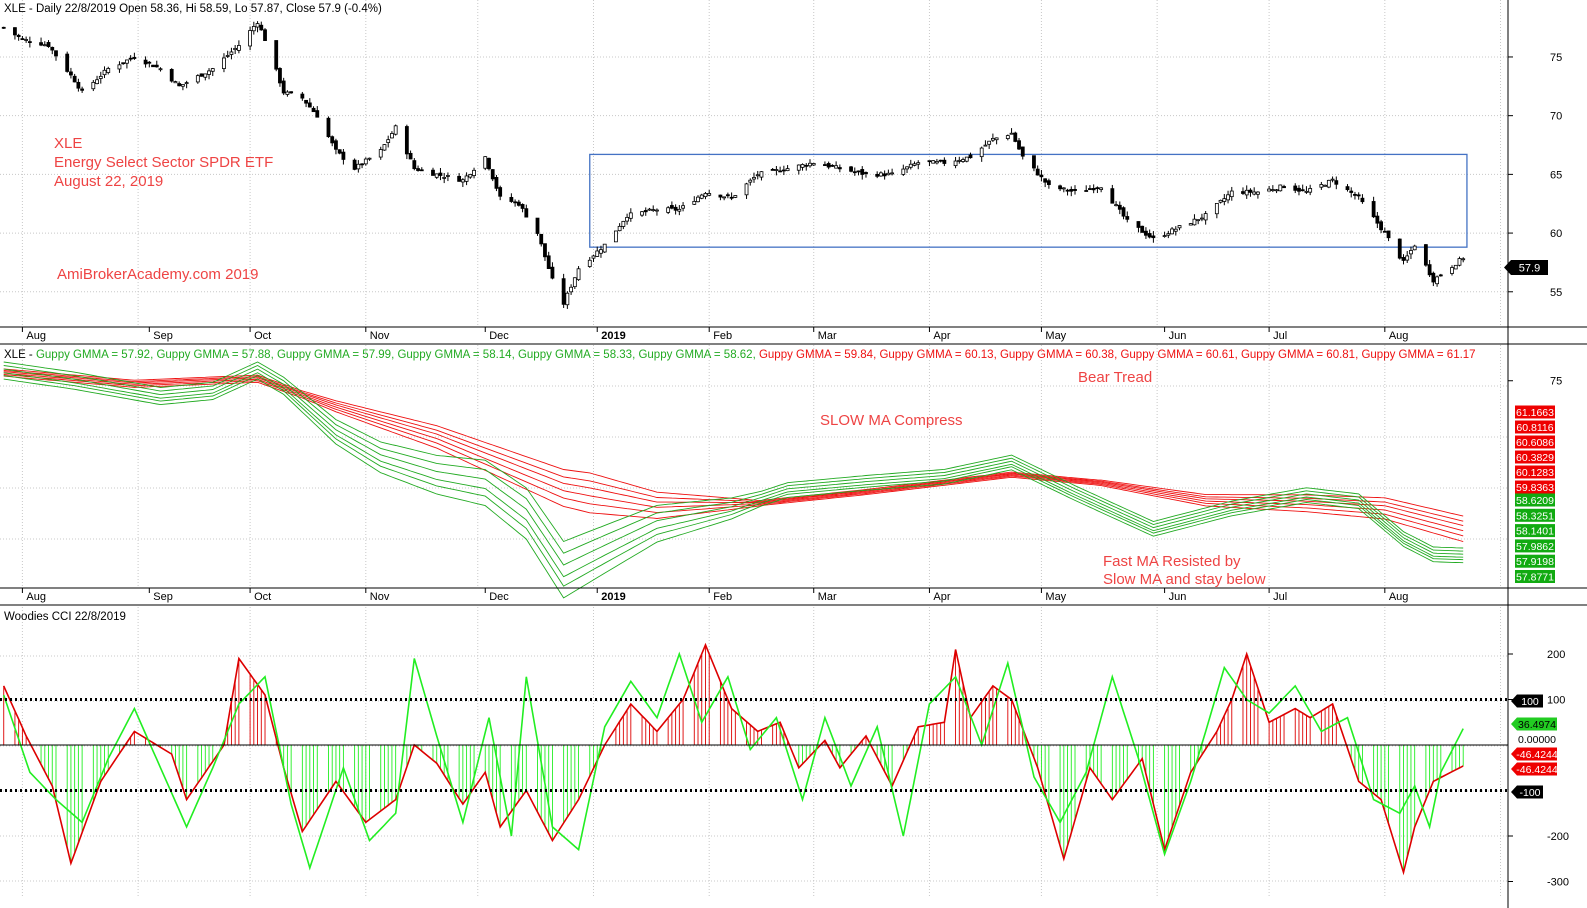 Image resolution: width=1587 pixels, height=908 pixels. Describe the element at coordinates (1529, 793) in the screenshot. I see `cci-value-badge-label: -100` at that location.